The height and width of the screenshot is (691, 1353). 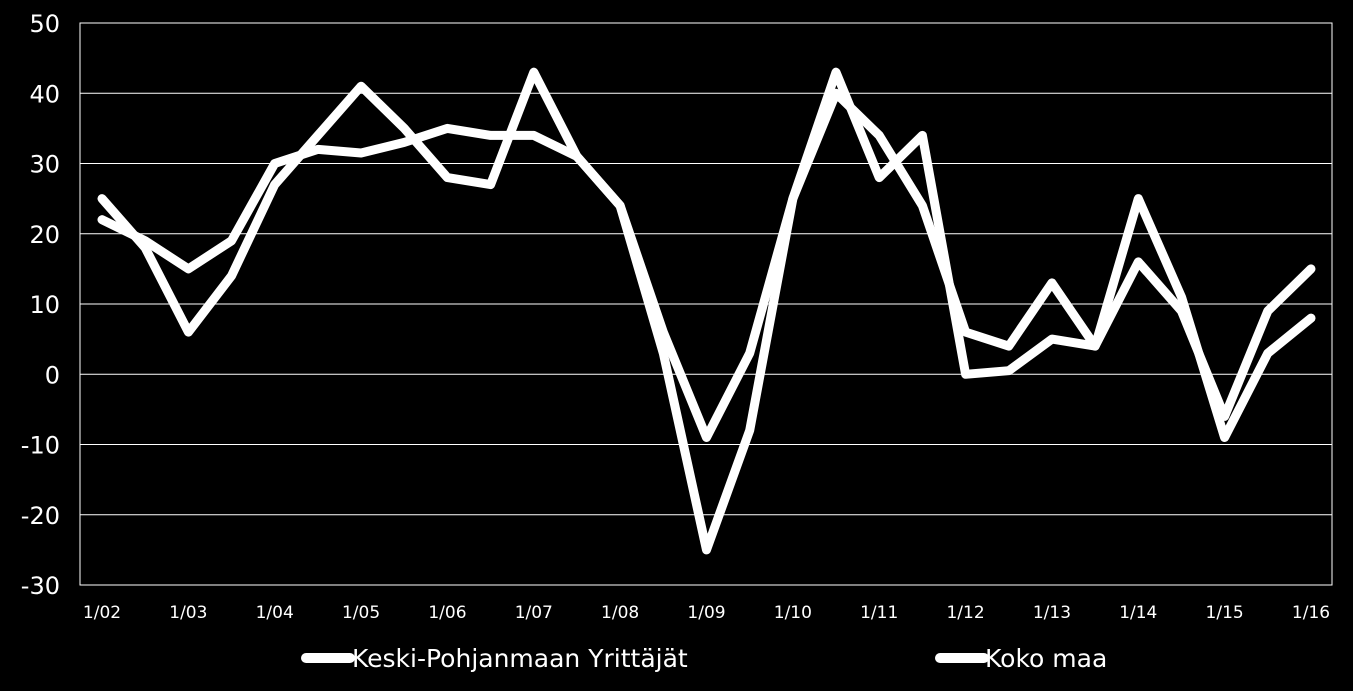 What do you see at coordinates (44, 24) in the screenshot?
I see `y-tick-label: 50` at bounding box center [44, 24].